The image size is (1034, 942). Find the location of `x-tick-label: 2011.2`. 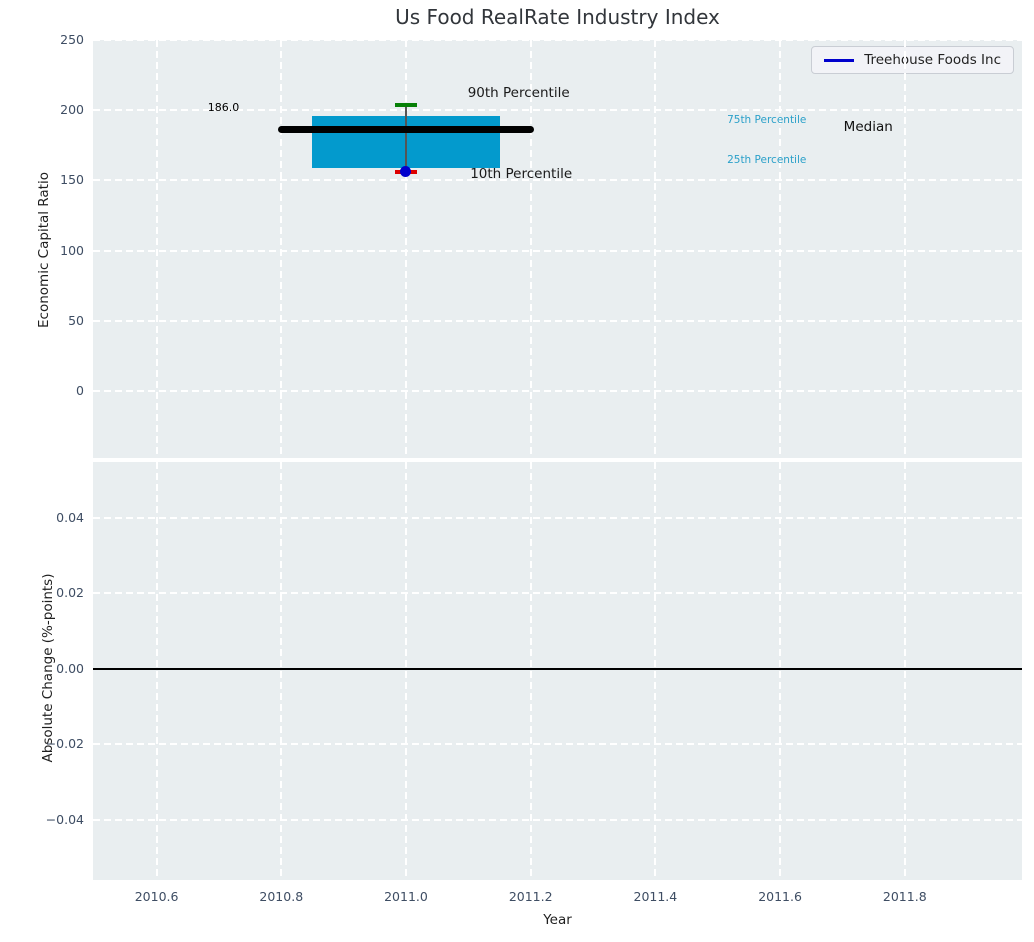

x-tick-label: 2011.2 is located at coordinates (530, 896).